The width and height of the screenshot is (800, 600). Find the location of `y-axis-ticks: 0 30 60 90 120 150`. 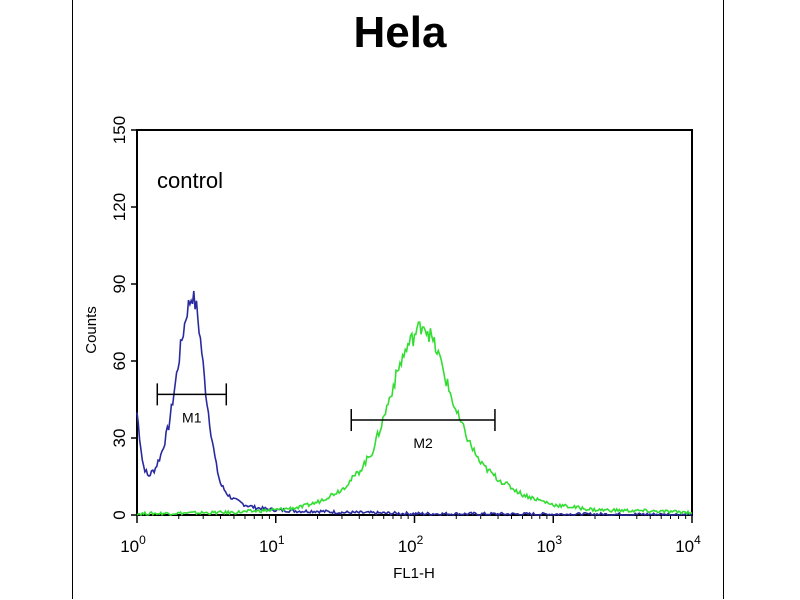

y-axis-ticks: 0 30 60 90 120 150 is located at coordinates (123, 318).